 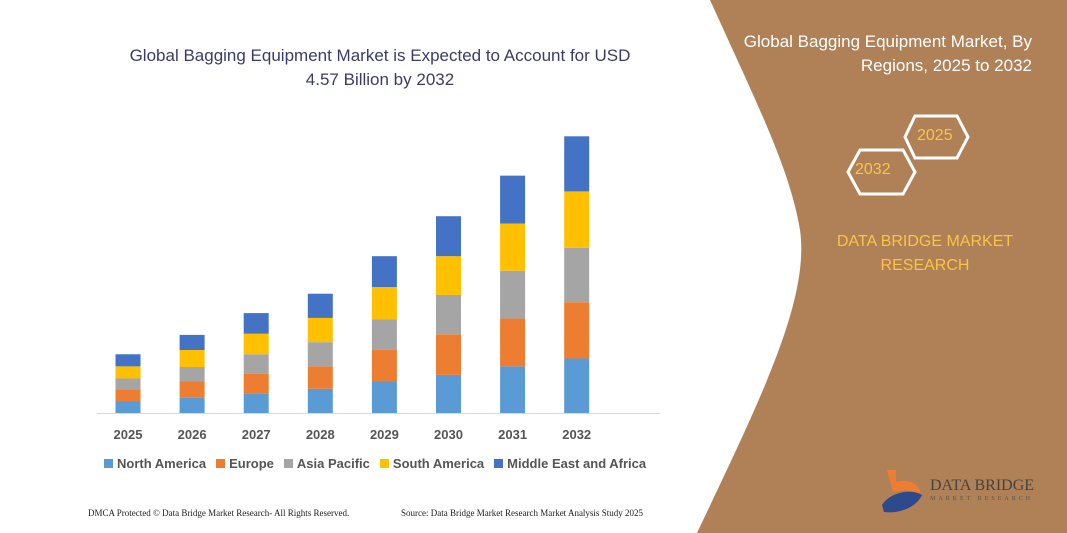 What do you see at coordinates (384, 366) in the screenshot?
I see `bar-2029-europe` at bounding box center [384, 366].